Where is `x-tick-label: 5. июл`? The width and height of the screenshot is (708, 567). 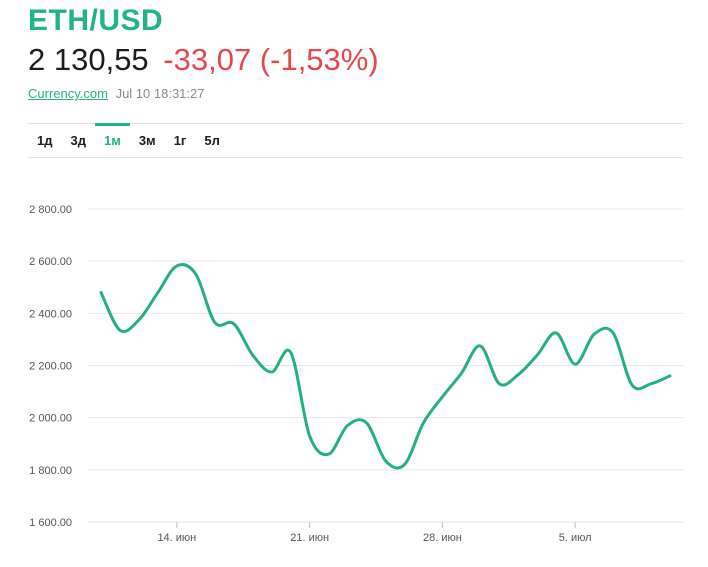 x-tick-label: 5. июл is located at coordinates (575, 538).